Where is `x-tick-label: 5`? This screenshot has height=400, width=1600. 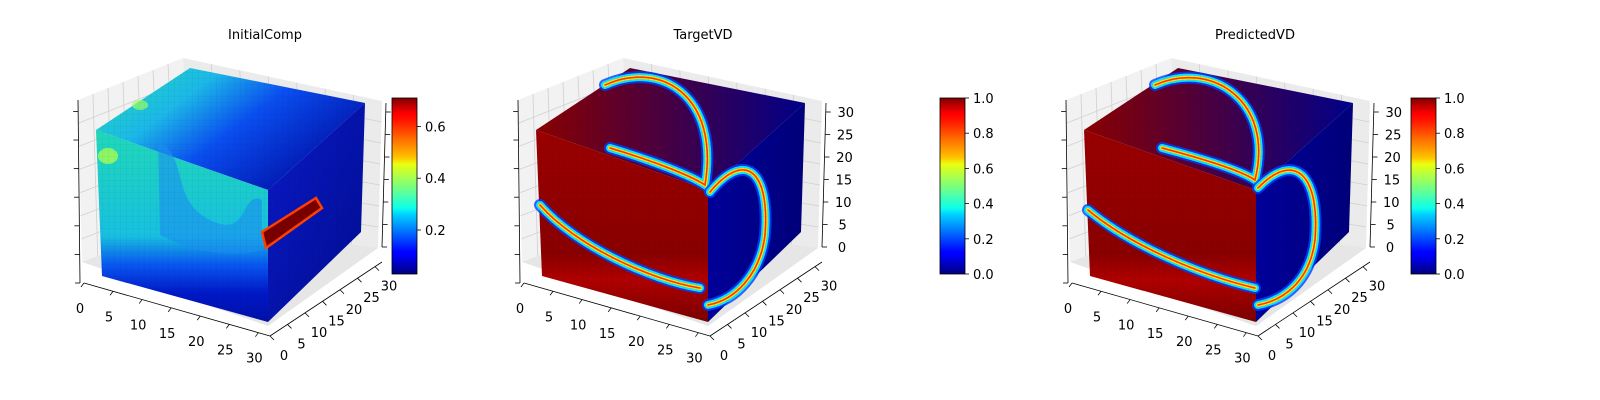 x-tick-label: 5 is located at coordinates (109, 317).